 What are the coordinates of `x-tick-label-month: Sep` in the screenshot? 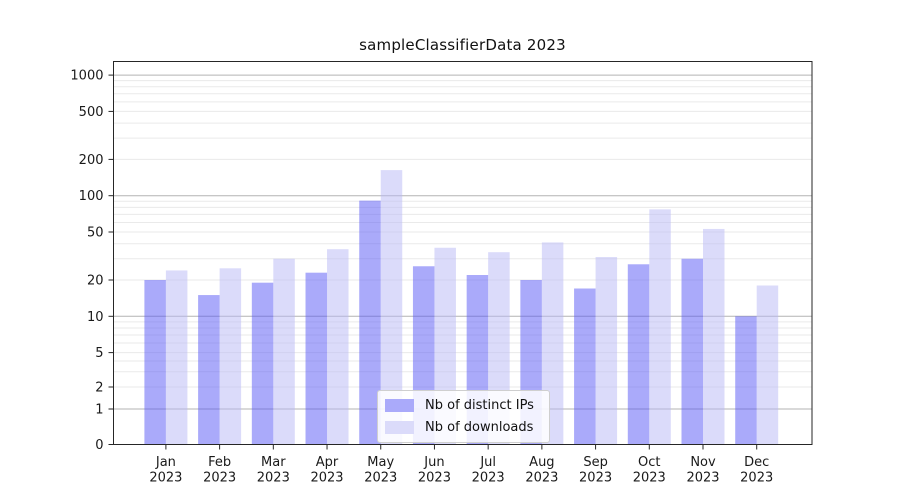 It's located at (595, 462).